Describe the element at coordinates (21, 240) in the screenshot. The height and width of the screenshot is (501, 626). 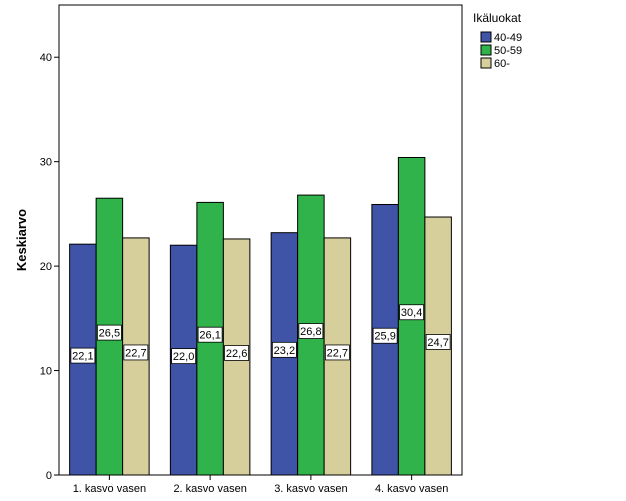
I see `y-axis-title: Keskiarvo` at that location.